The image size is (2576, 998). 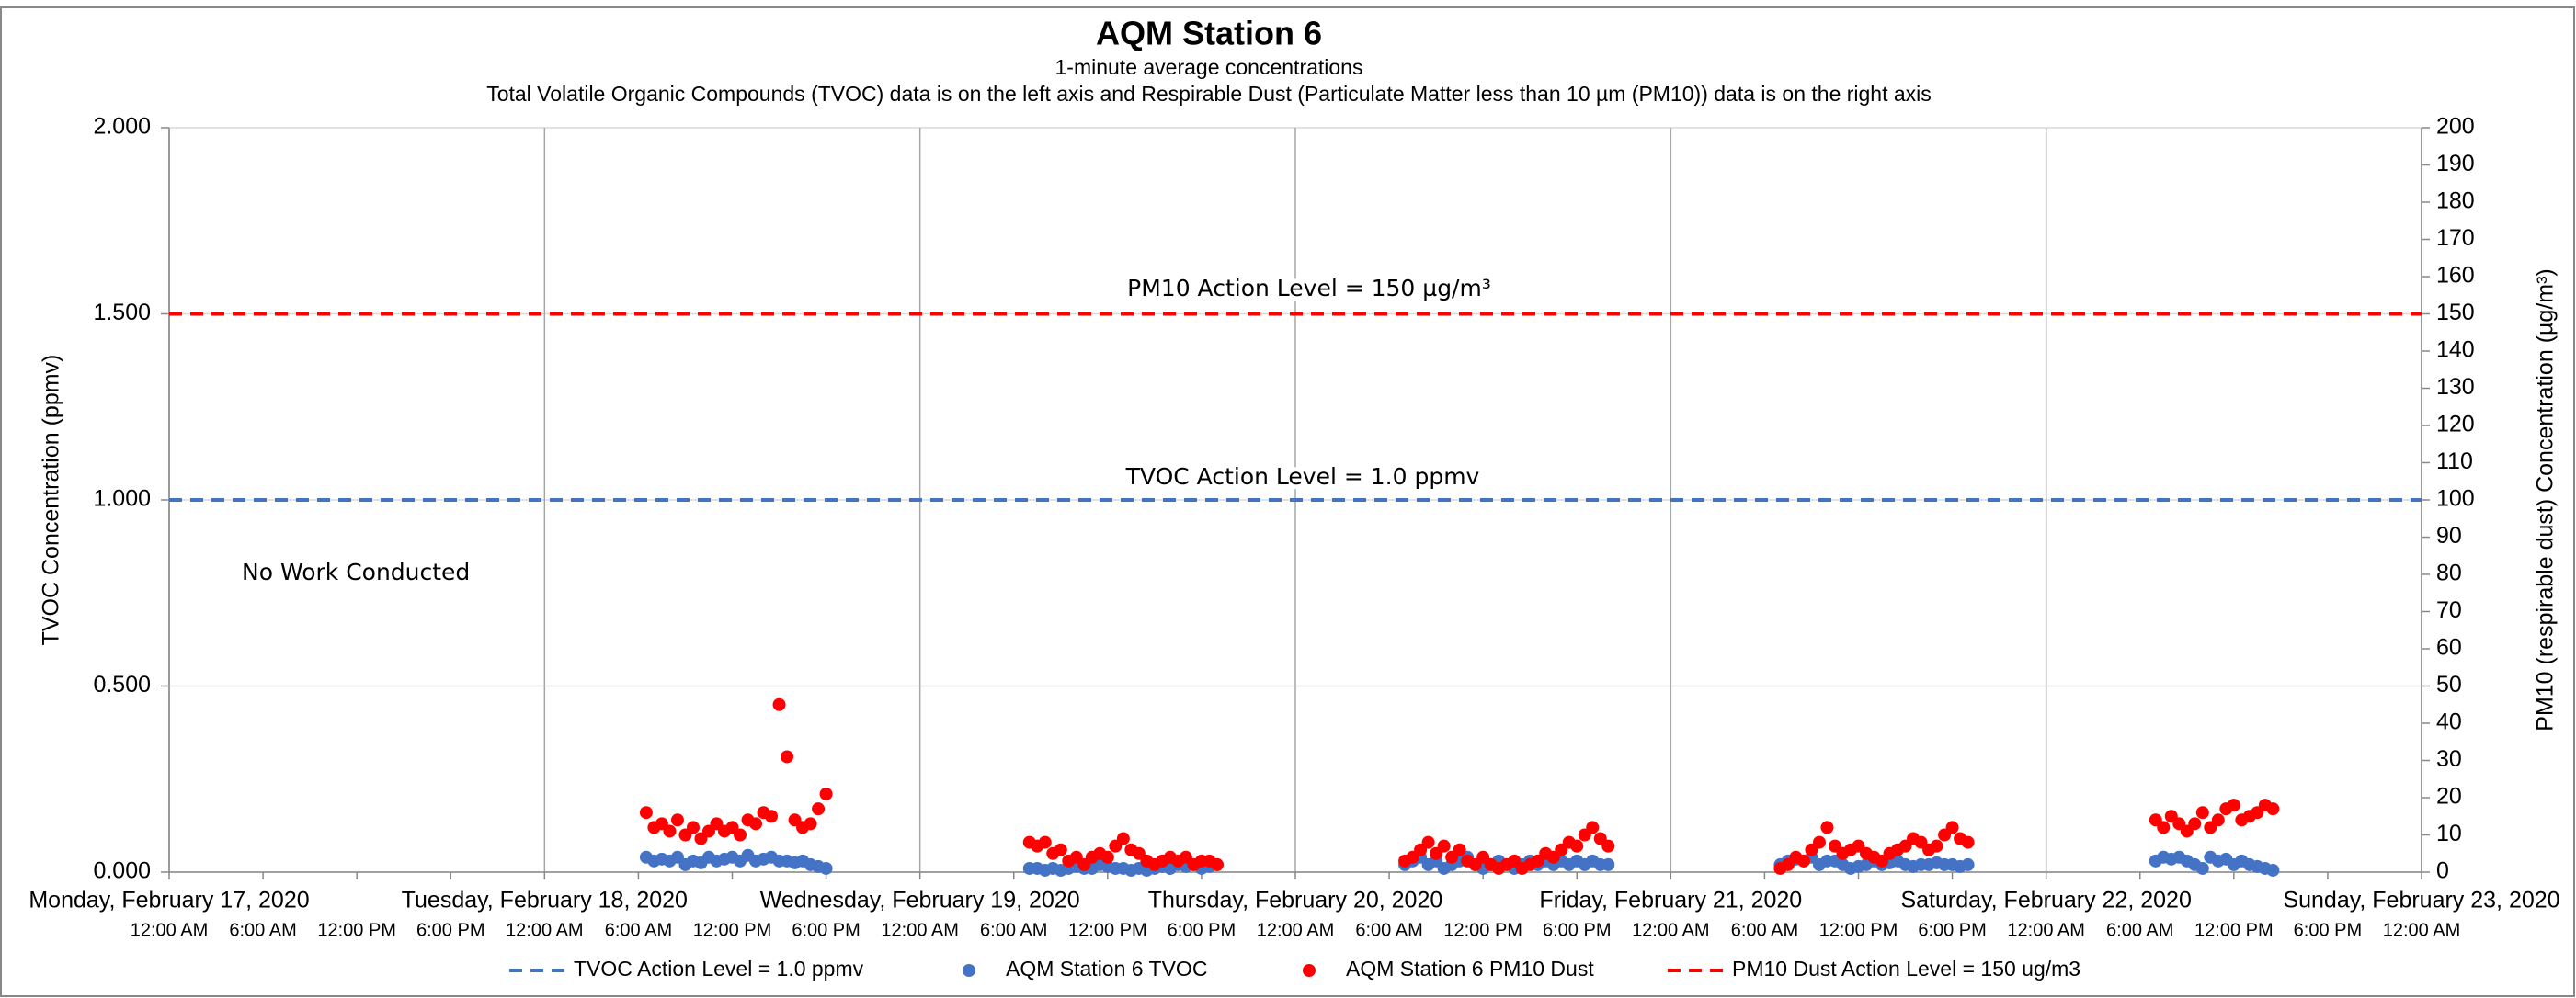 What do you see at coordinates (51, 500) in the screenshot?
I see `y-axis-label: TVOC Concentration (ppmv)` at bounding box center [51, 500].